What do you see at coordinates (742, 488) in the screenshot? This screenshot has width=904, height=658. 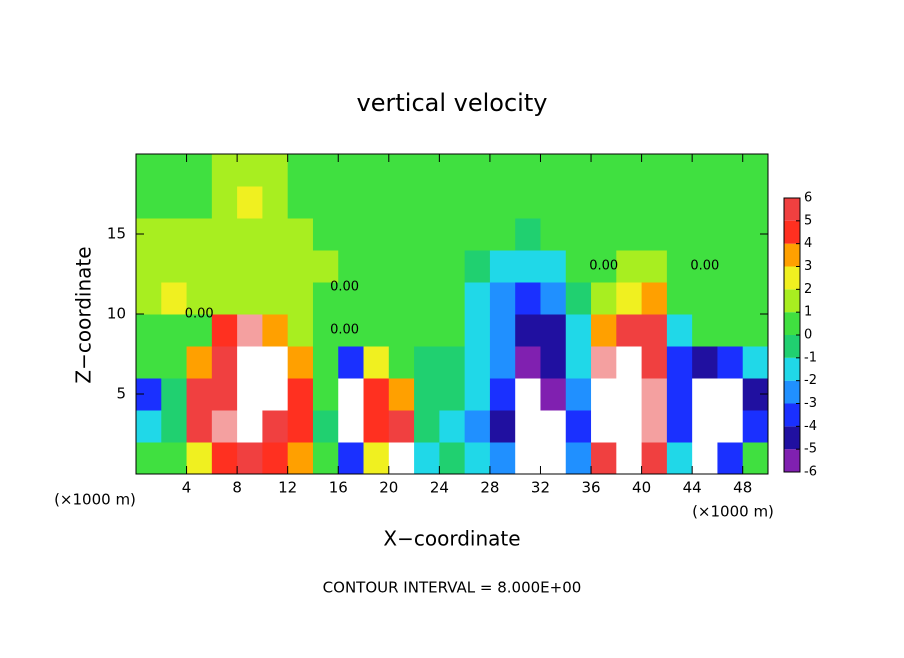 I see `x-tick-label: 48` at bounding box center [742, 488].